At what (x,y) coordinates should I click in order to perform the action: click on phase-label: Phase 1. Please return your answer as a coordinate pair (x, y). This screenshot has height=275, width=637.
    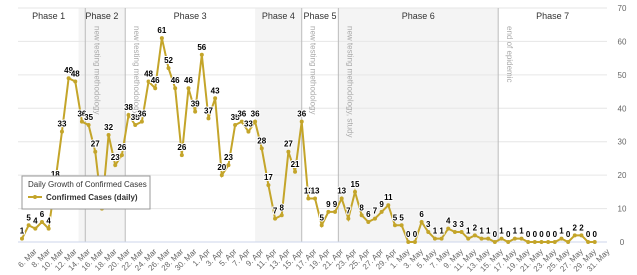
    Looking at the image, I should click on (48, 16).